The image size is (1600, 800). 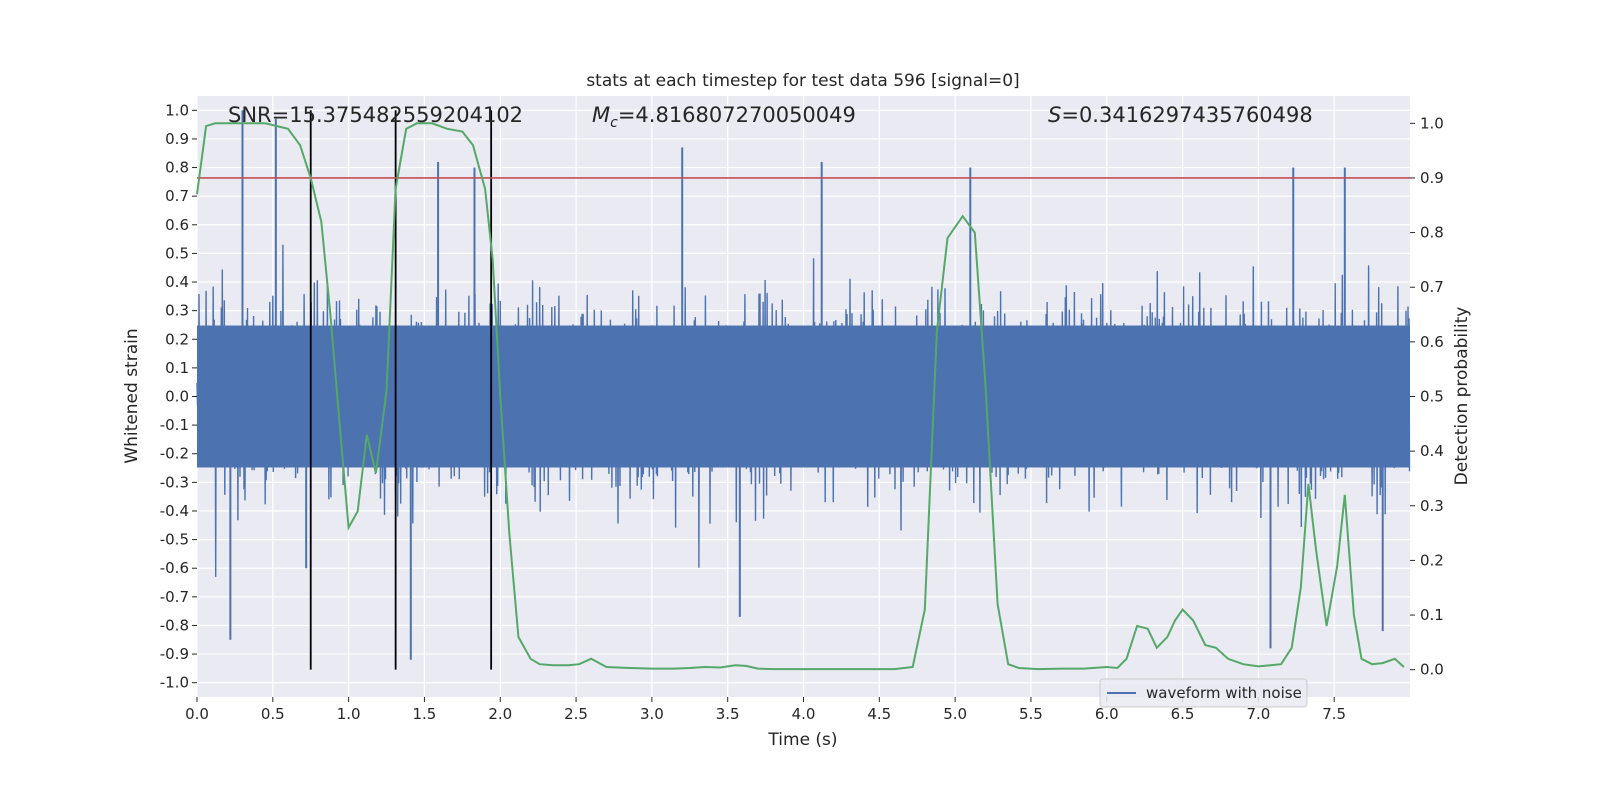 What do you see at coordinates (174, 454) in the screenshot?
I see `left-y-tick-label: -0.2` at bounding box center [174, 454].